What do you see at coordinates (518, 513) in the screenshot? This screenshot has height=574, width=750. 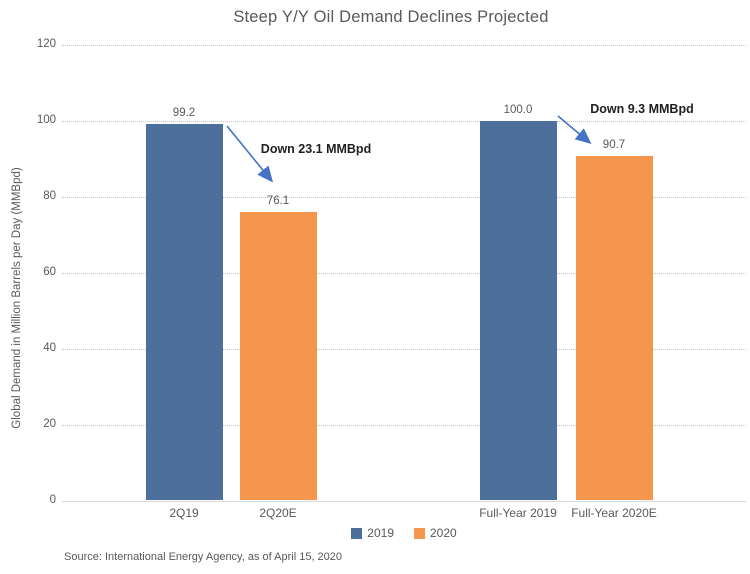 I see `x-tick-label: Full-Year 2019` at bounding box center [518, 513].